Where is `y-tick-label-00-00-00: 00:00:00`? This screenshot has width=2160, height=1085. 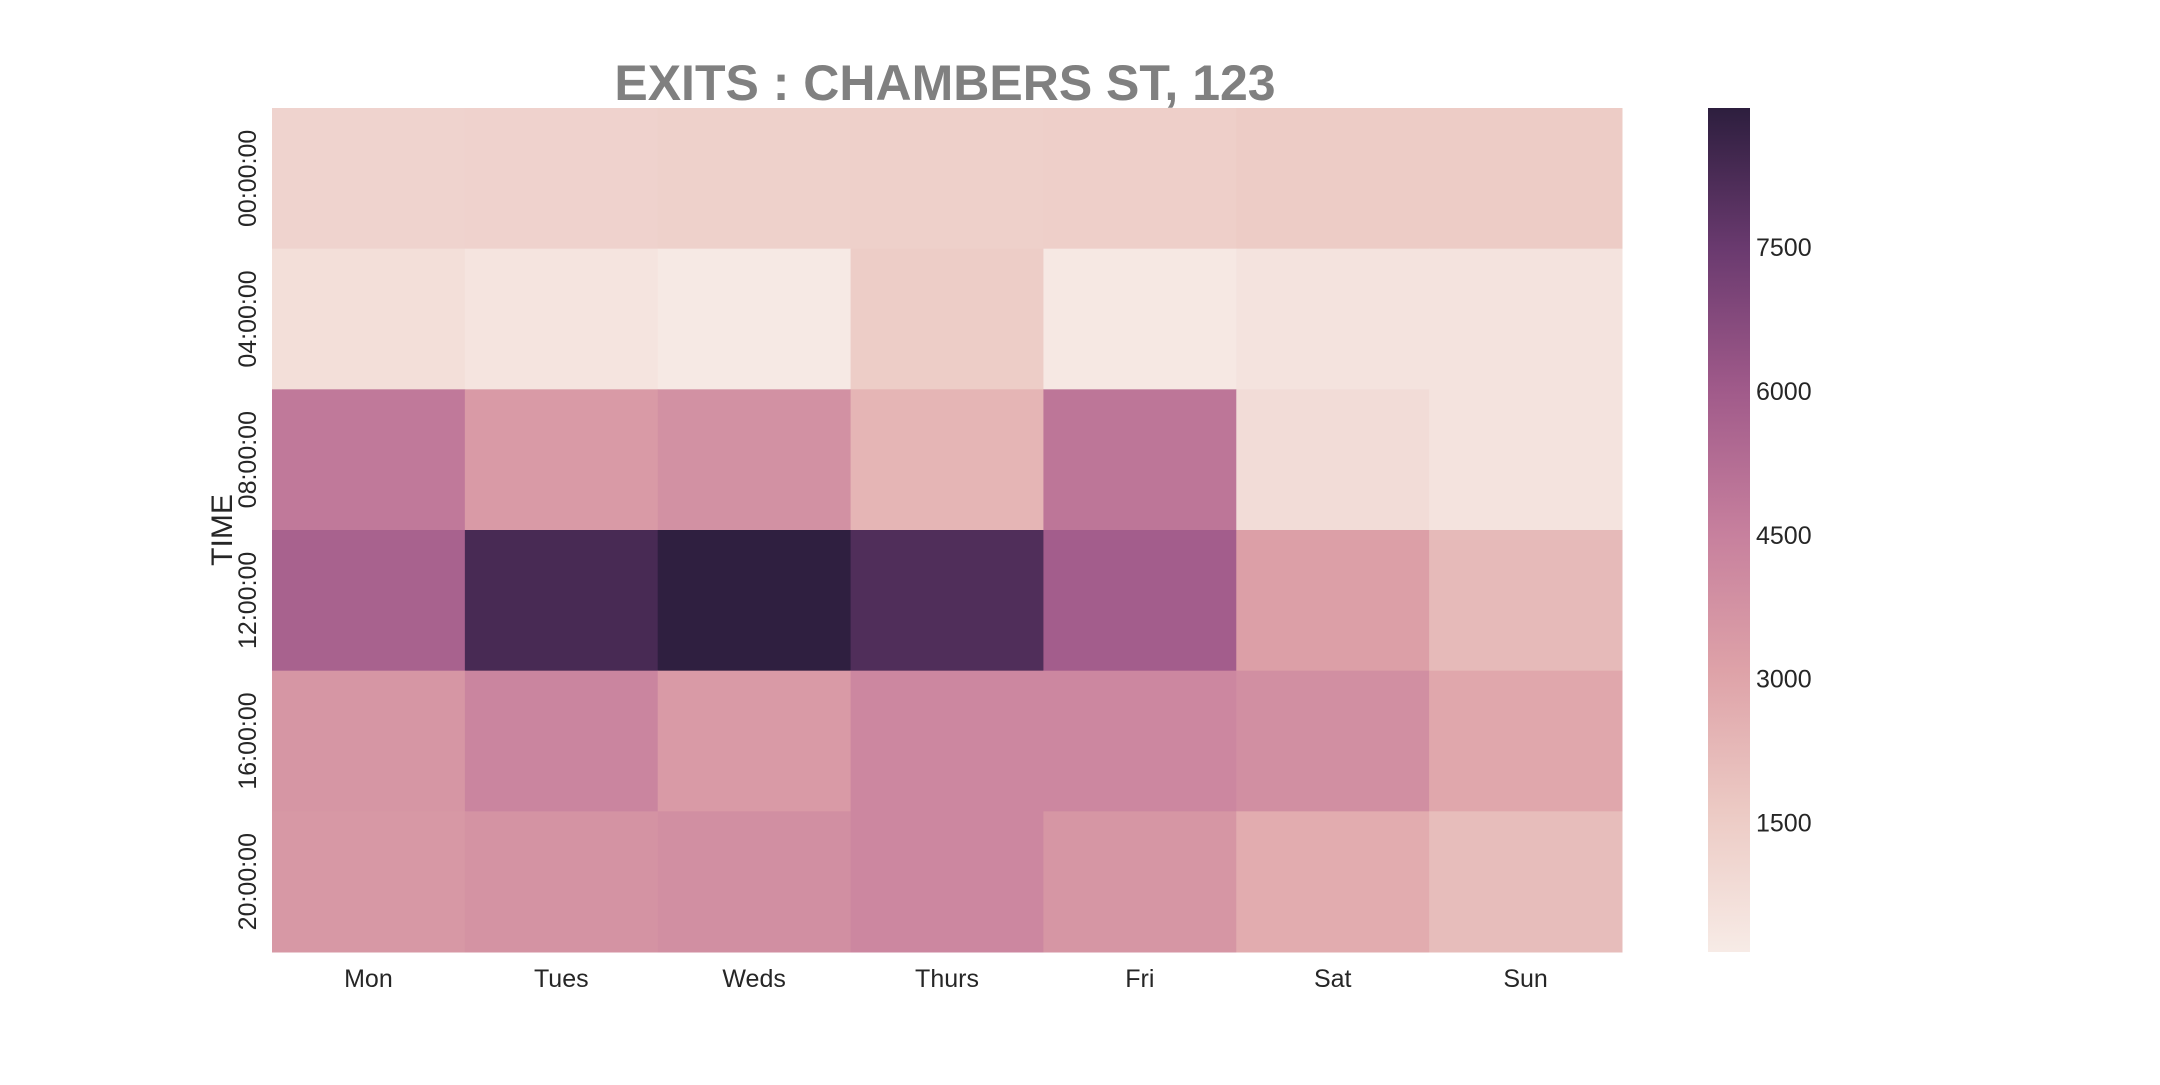 y-tick-label-00-00-00: 00:00:00 is located at coordinates (248, 178).